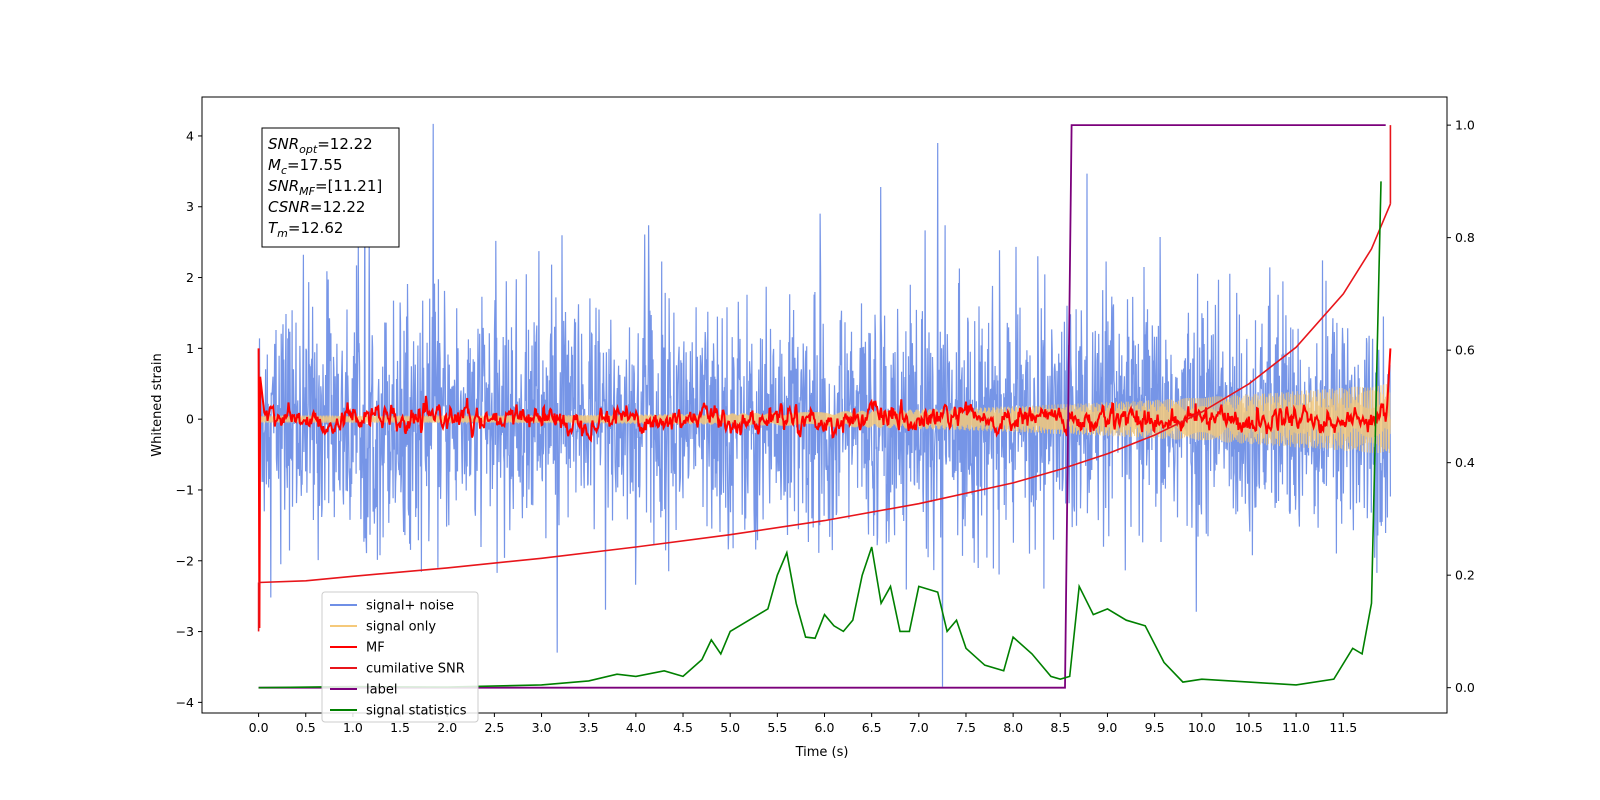 This screenshot has width=1600, height=800. I want to click on x-tick-label: 3.5, so click(589, 727).